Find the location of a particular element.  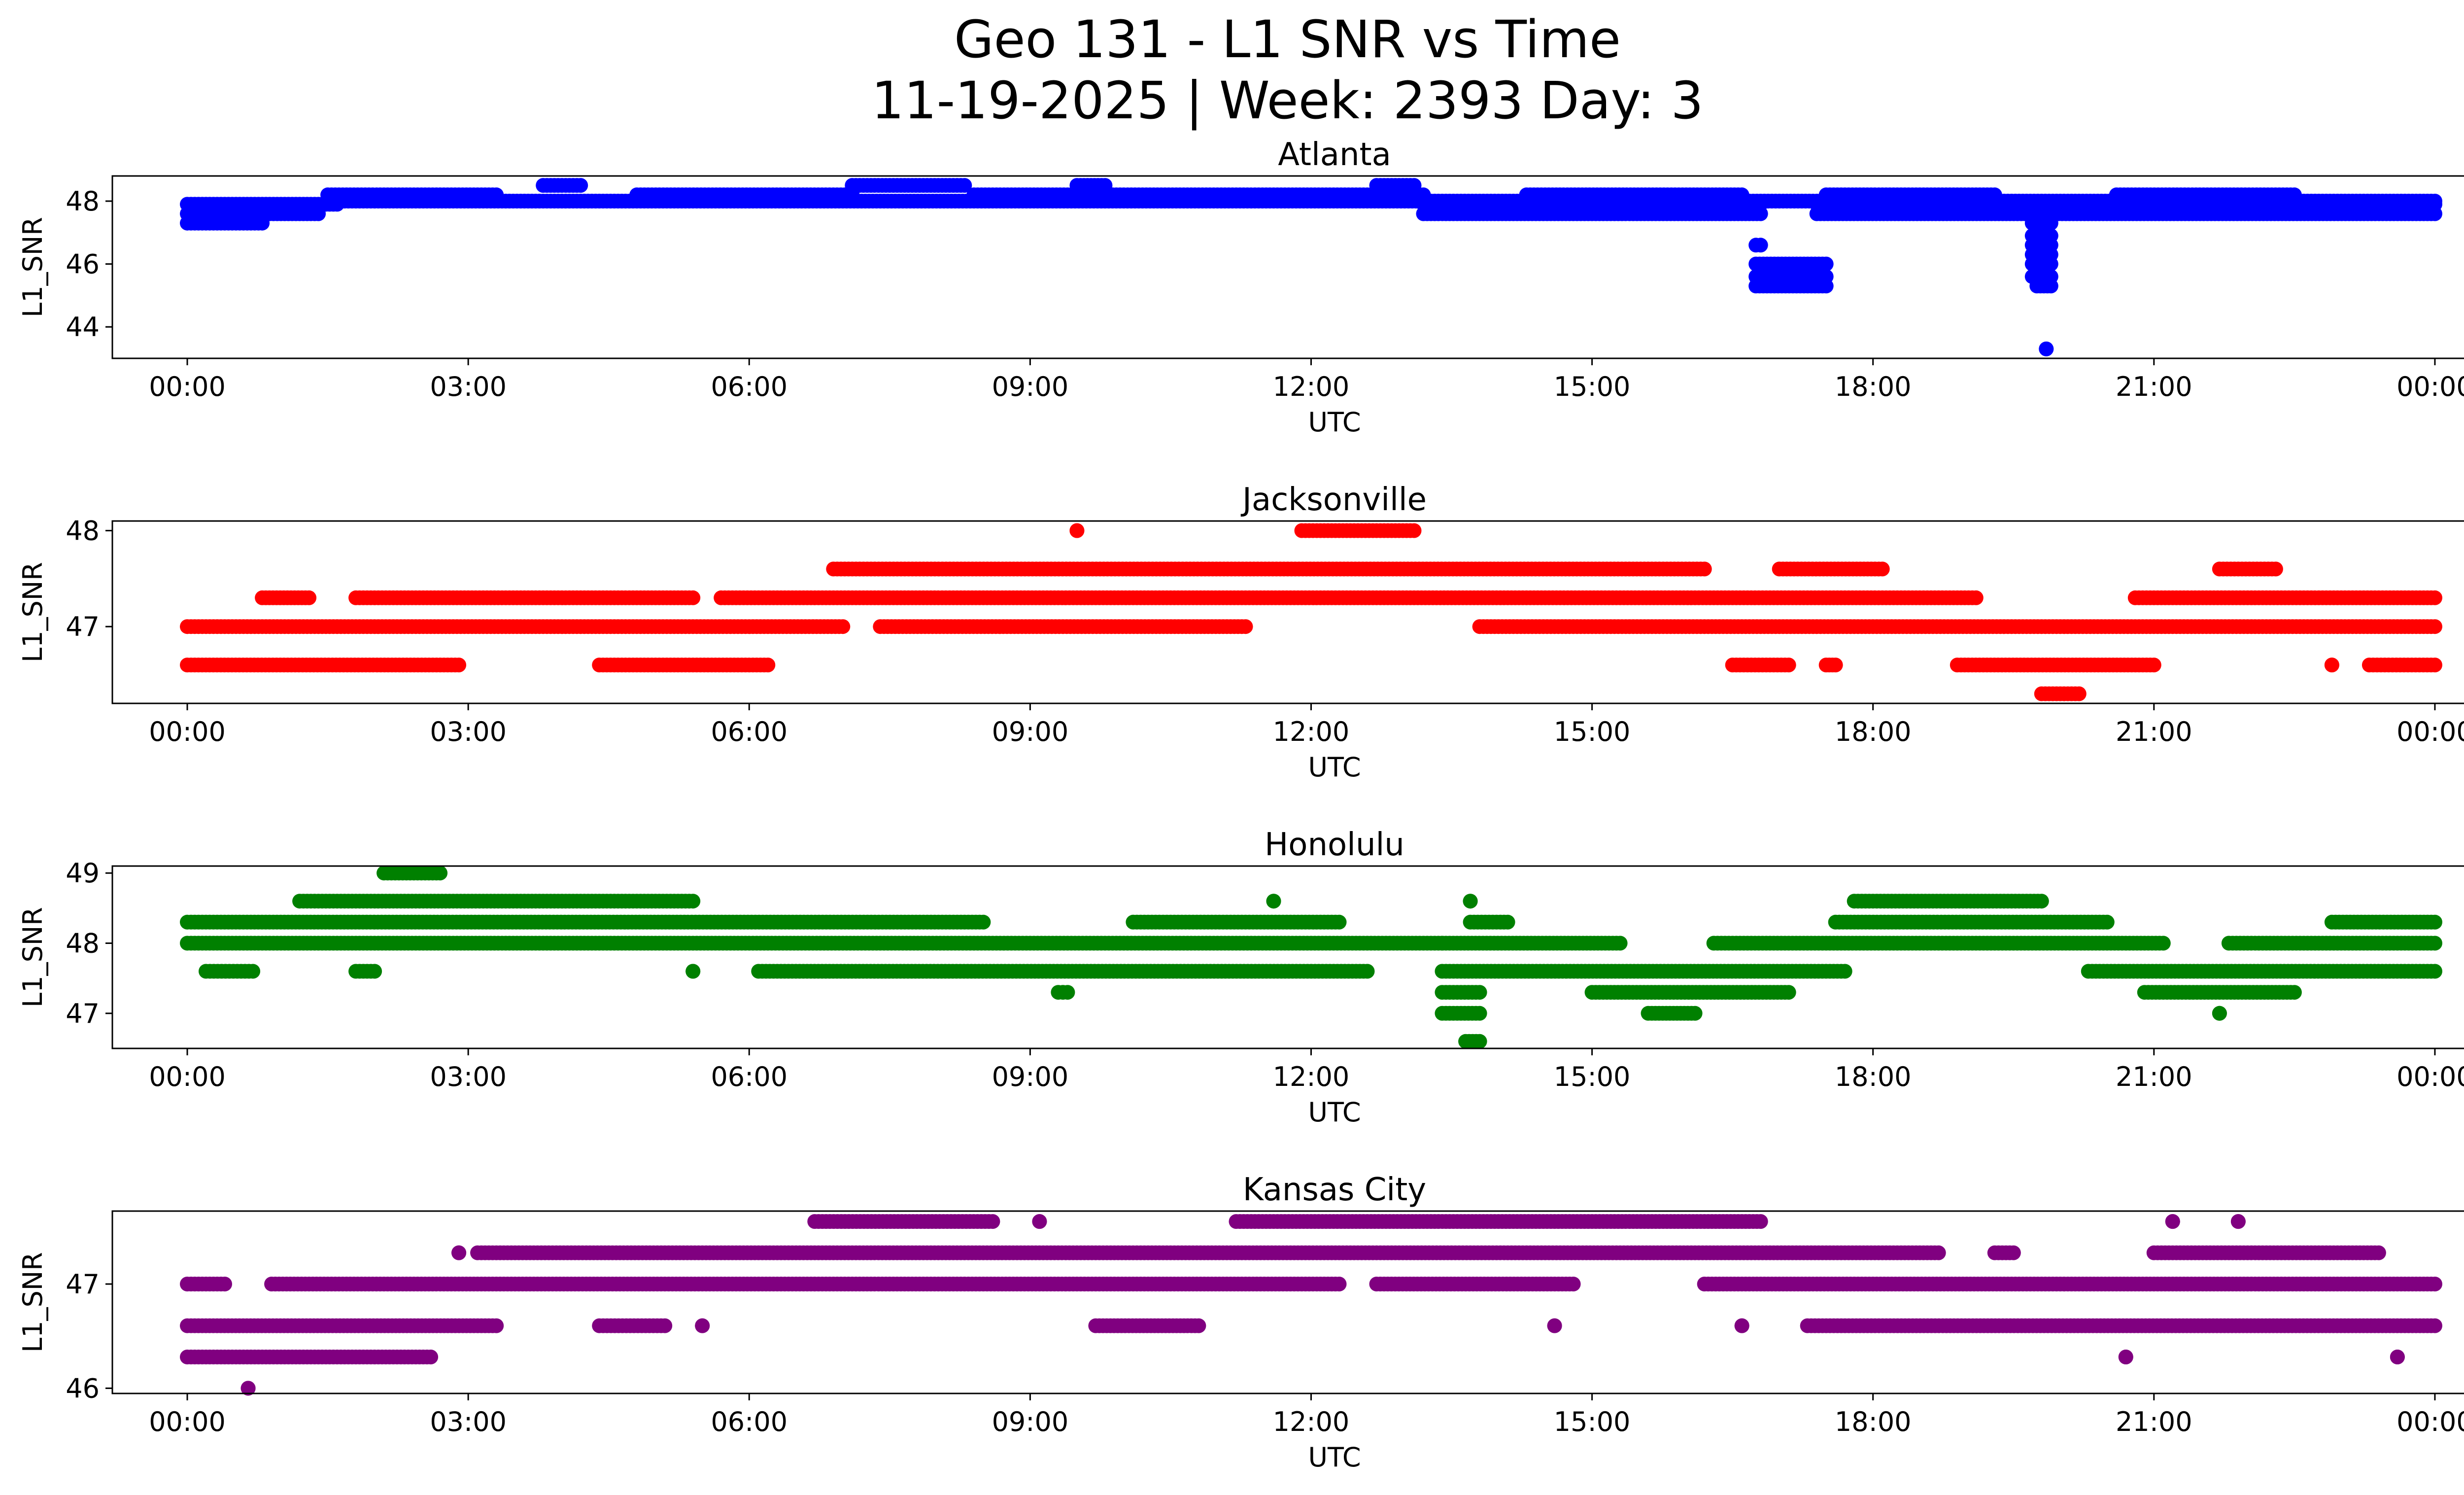

y-tick-label: 46 is located at coordinates (83, 264).